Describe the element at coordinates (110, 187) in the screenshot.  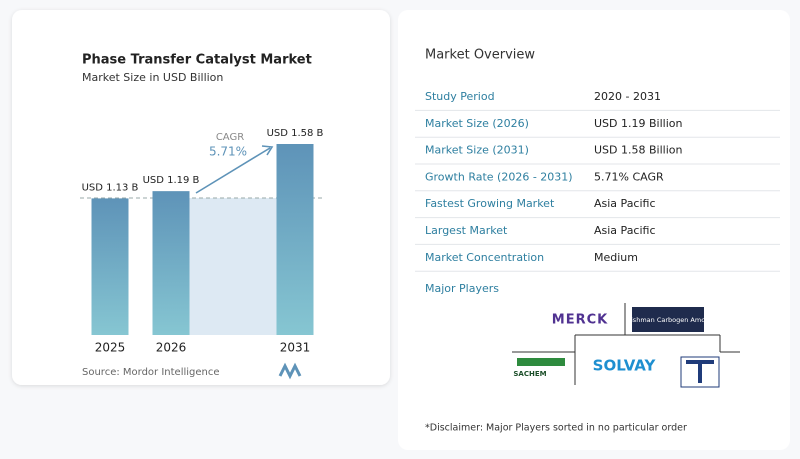
I see `value-label: USD 1.13 B` at that location.